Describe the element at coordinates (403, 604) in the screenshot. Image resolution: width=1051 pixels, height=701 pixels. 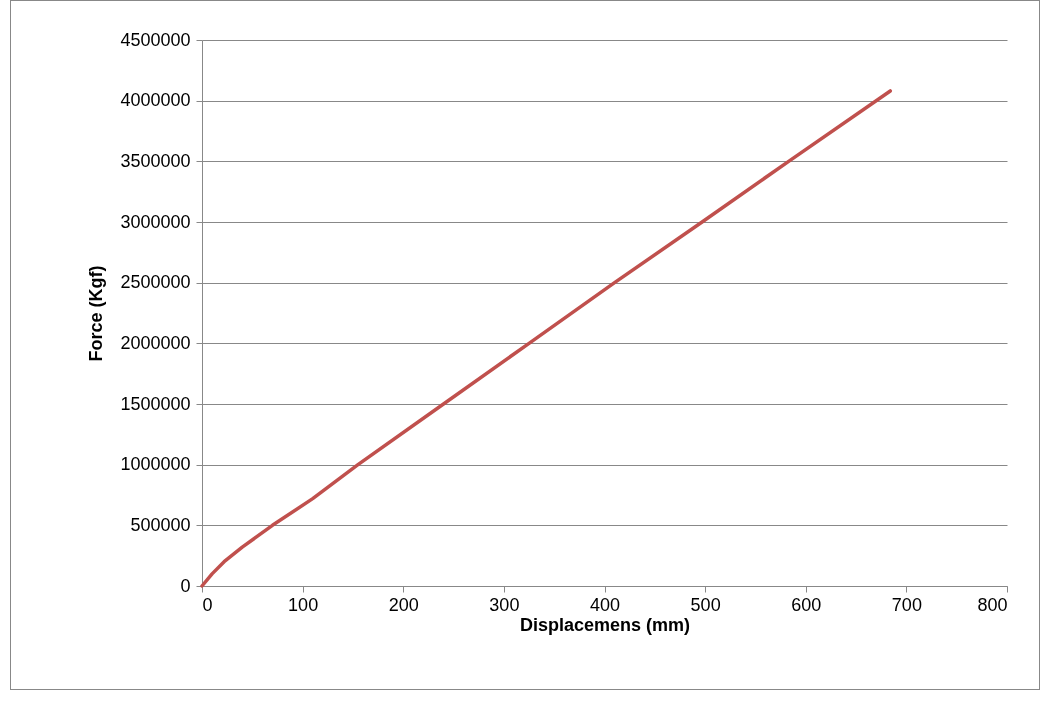
I see `x-tick-label: 200` at that location.